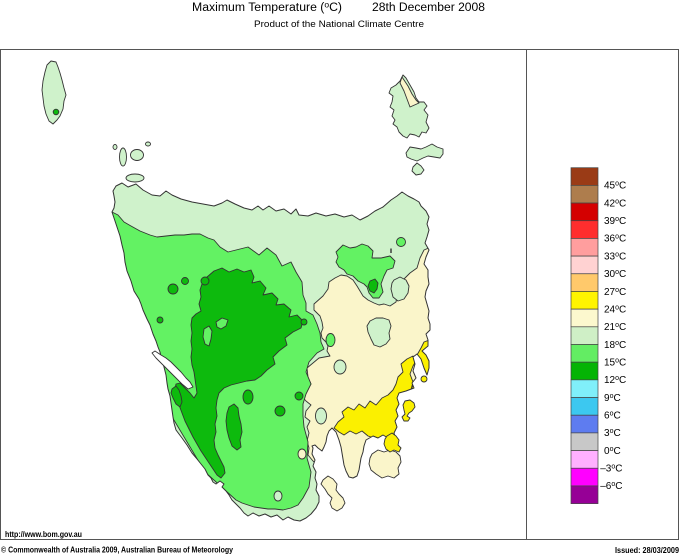 Image resolution: width=680 pixels, height=555 pixels. What do you see at coordinates (611, 486) in the screenshot?
I see `svg-text: –6oC` at bounding box center [611, 486].